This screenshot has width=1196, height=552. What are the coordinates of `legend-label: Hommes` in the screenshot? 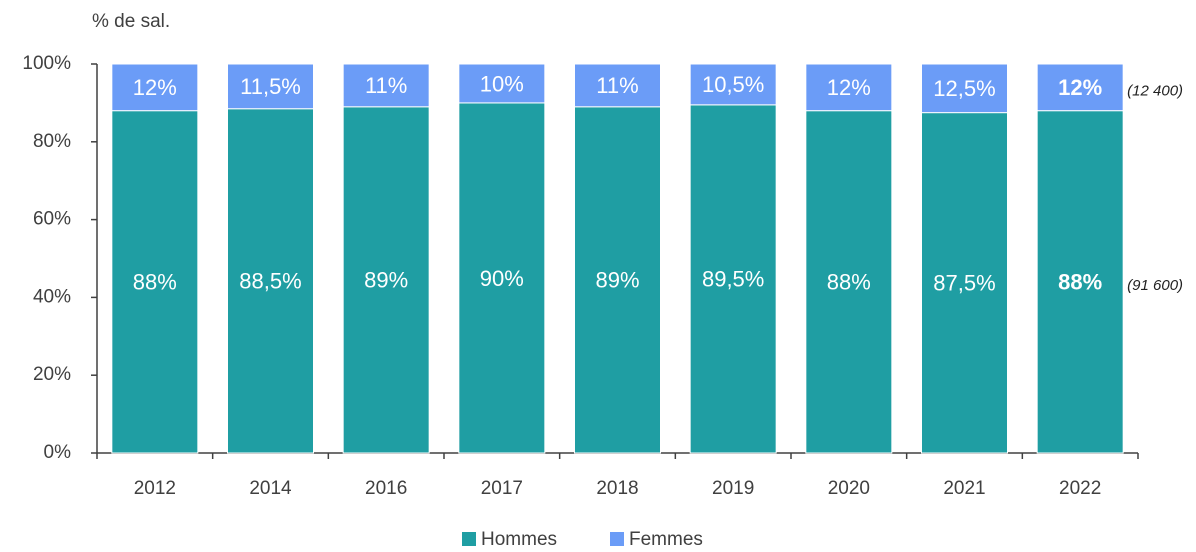 It's located at (519, 539).